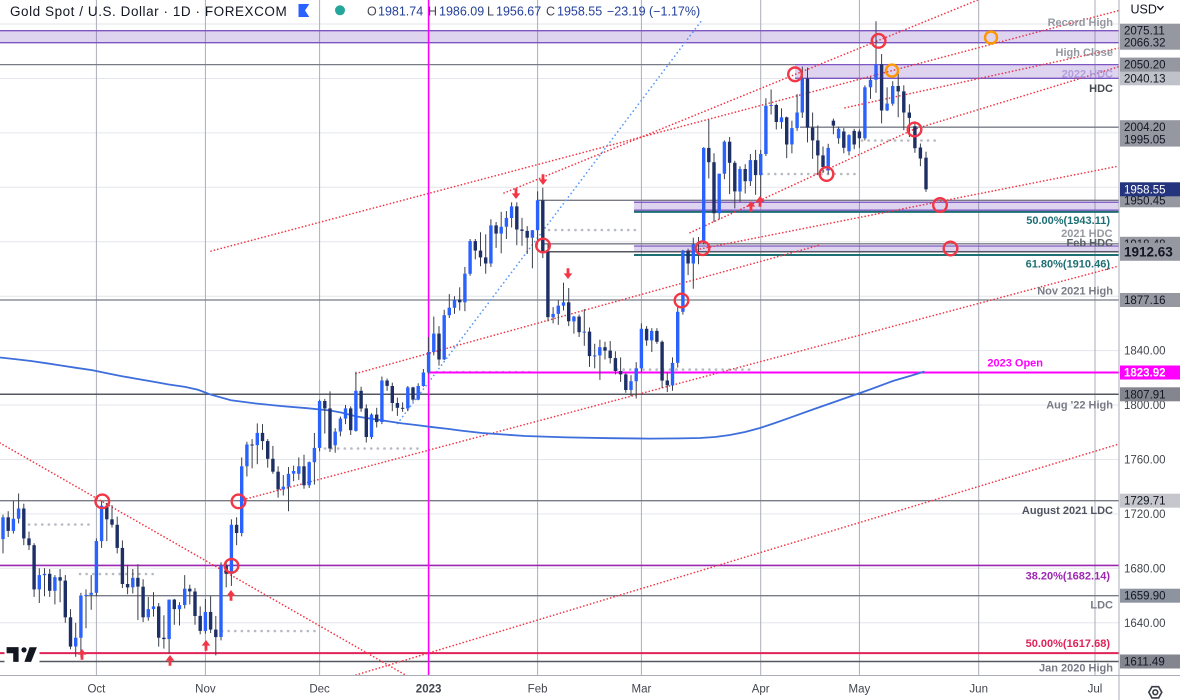  I want to click on svg-text: Aug '22 High, so click(1079, 406).